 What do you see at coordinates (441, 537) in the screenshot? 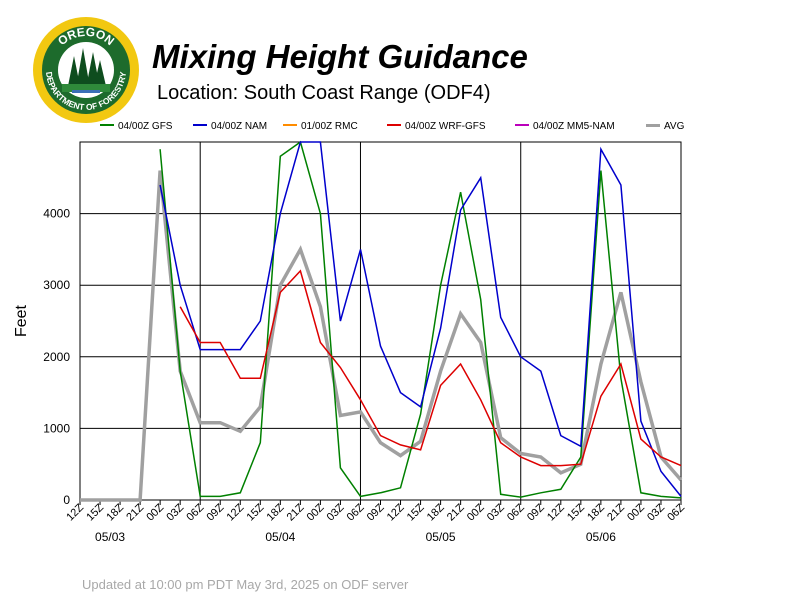
I see `date-label: 05/05` at bounding box center [441, 537].